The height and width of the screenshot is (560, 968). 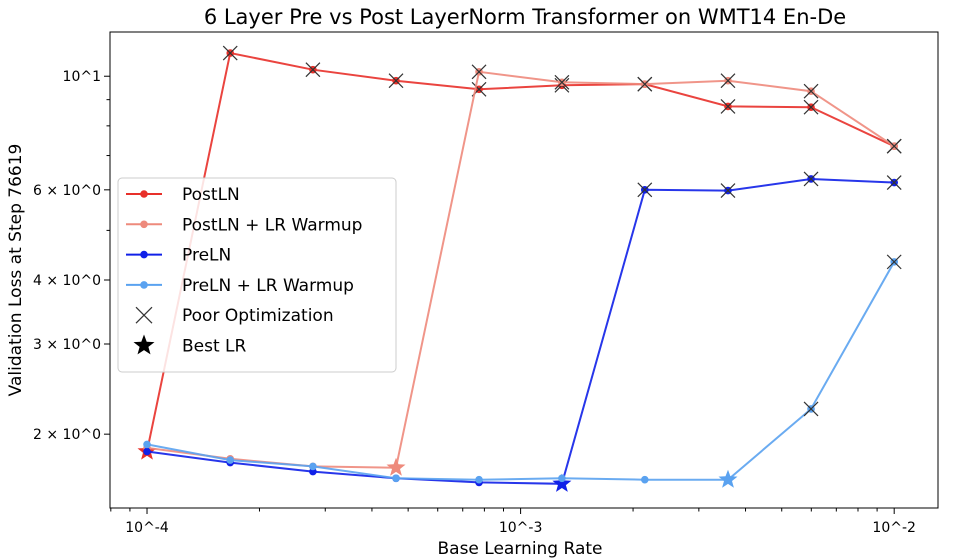 What do you see at coordinates (147, 528) in the screenshot?
I see `x-tick-label: 10^-4` at bounding box center [147, 528].